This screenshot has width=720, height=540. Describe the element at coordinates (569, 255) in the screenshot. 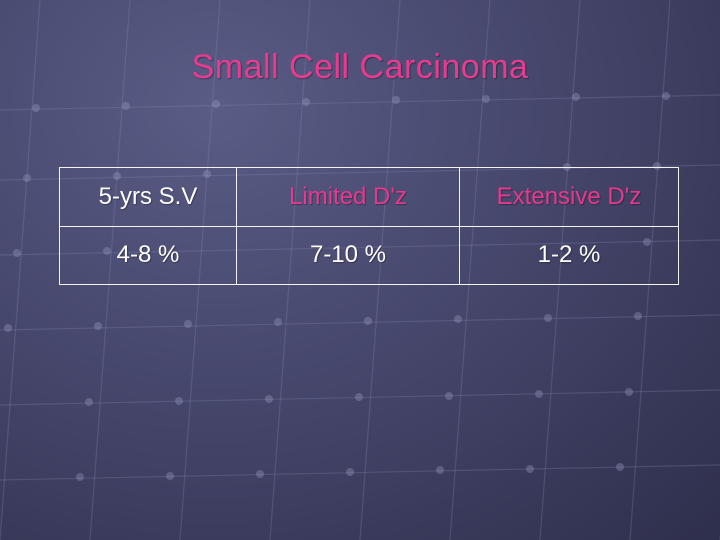

I see `cell-extensive-rate: 1-2 %` at that location.